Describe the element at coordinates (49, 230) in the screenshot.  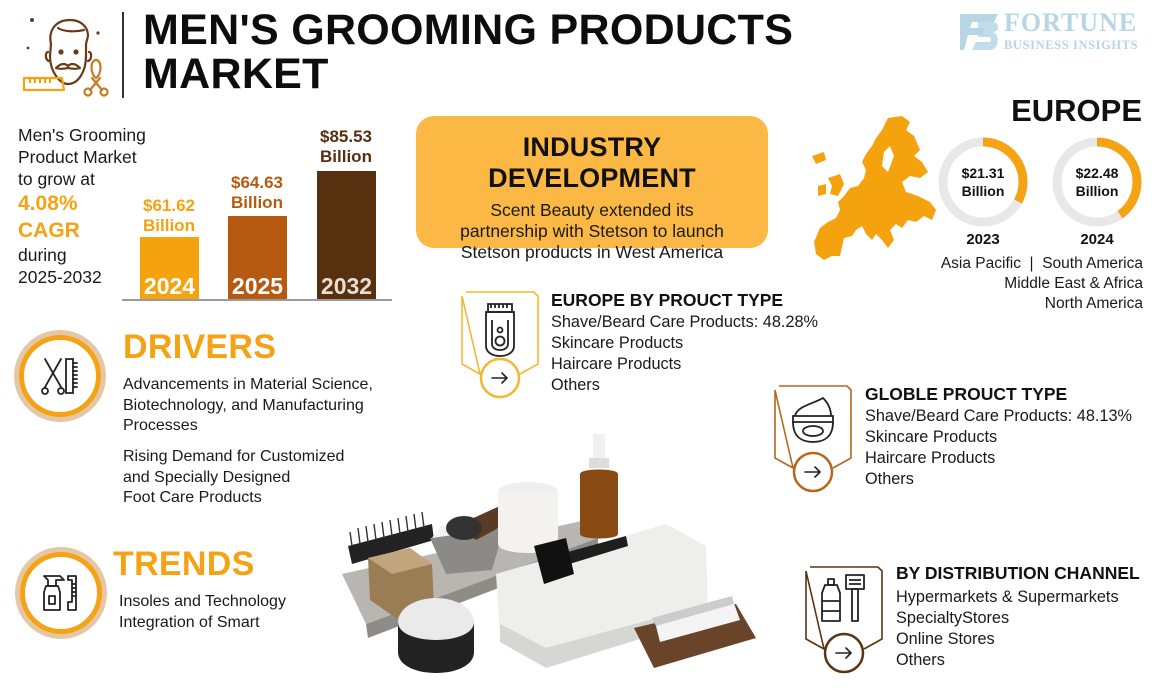
I see `cagr-label: CAGR` at that location.